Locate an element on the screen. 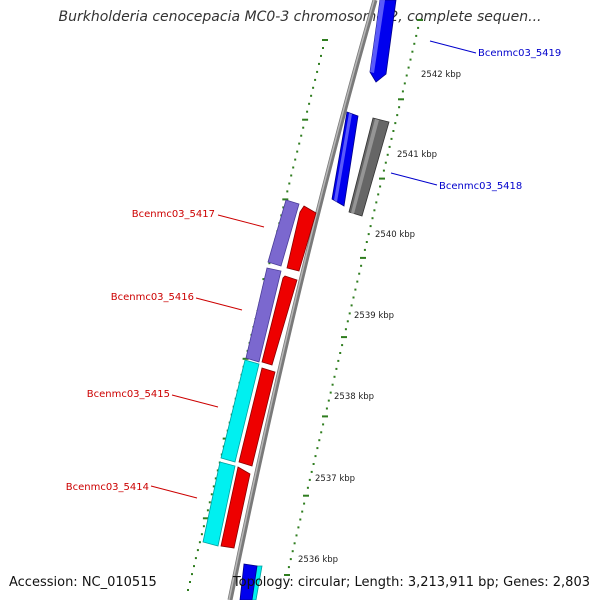  gene-label-5419: Bcenmc03_5419 is located at coordinates (519, 53).